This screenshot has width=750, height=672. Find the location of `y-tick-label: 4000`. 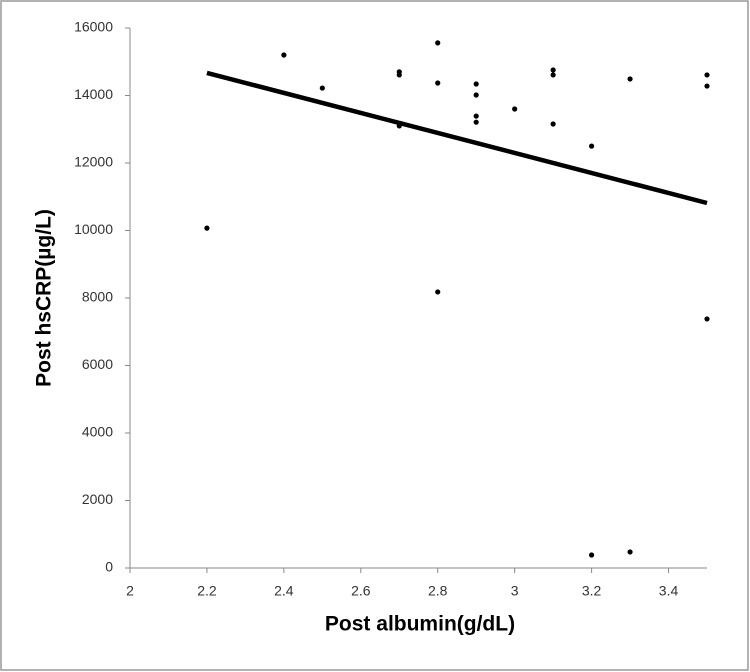

y-tick-label: 4000 is located at coordinates (97, 432).